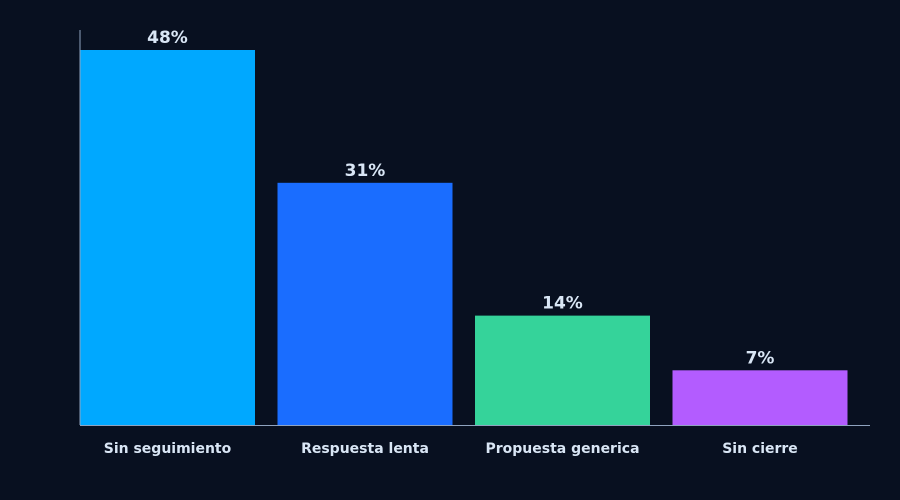 The width and height of the screenshot is (900, 500). Describe the element at coordinates (760, 358) in the screenshot. I see `value-label-sin-cierre: 7%` at that location.